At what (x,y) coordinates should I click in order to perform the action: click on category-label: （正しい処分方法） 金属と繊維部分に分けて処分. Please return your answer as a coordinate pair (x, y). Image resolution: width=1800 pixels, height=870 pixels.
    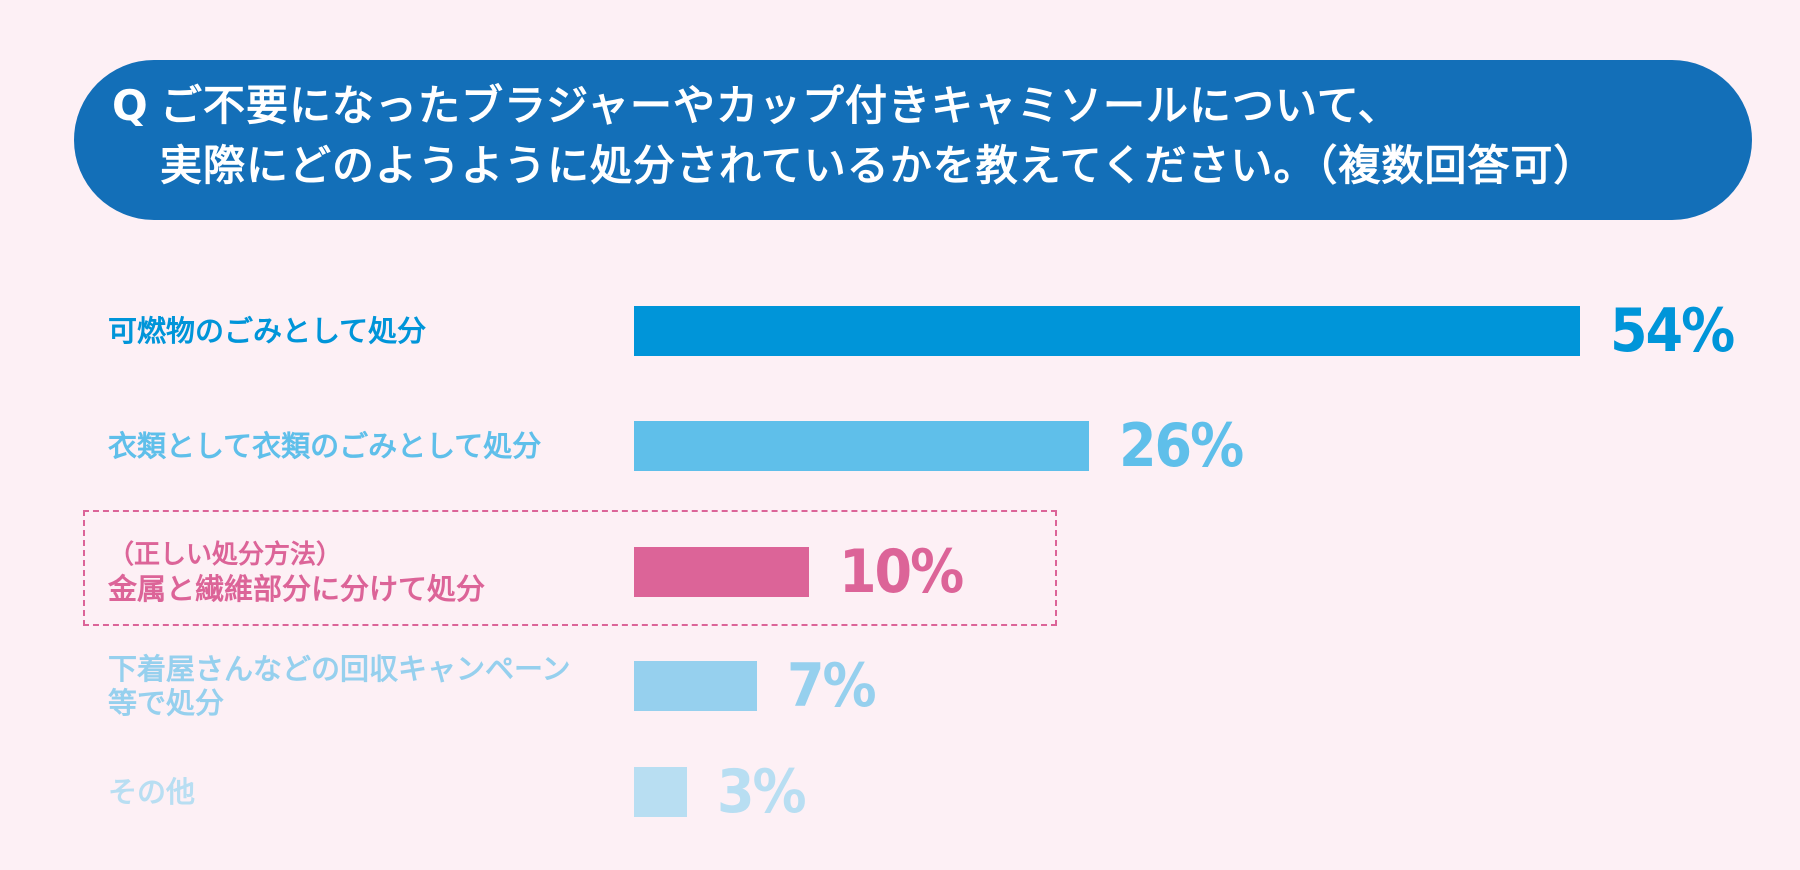
    Looking at the image, I should click on (296, 572).